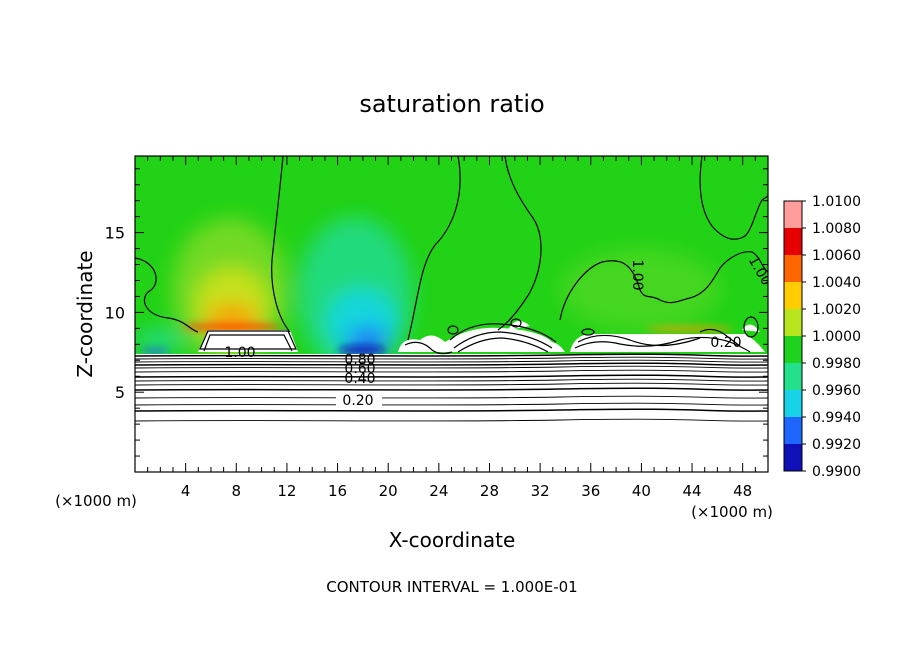 The height and width of the screenshot is (654, 904). I want to click on contour-label: 0.40, so click(359, 379).